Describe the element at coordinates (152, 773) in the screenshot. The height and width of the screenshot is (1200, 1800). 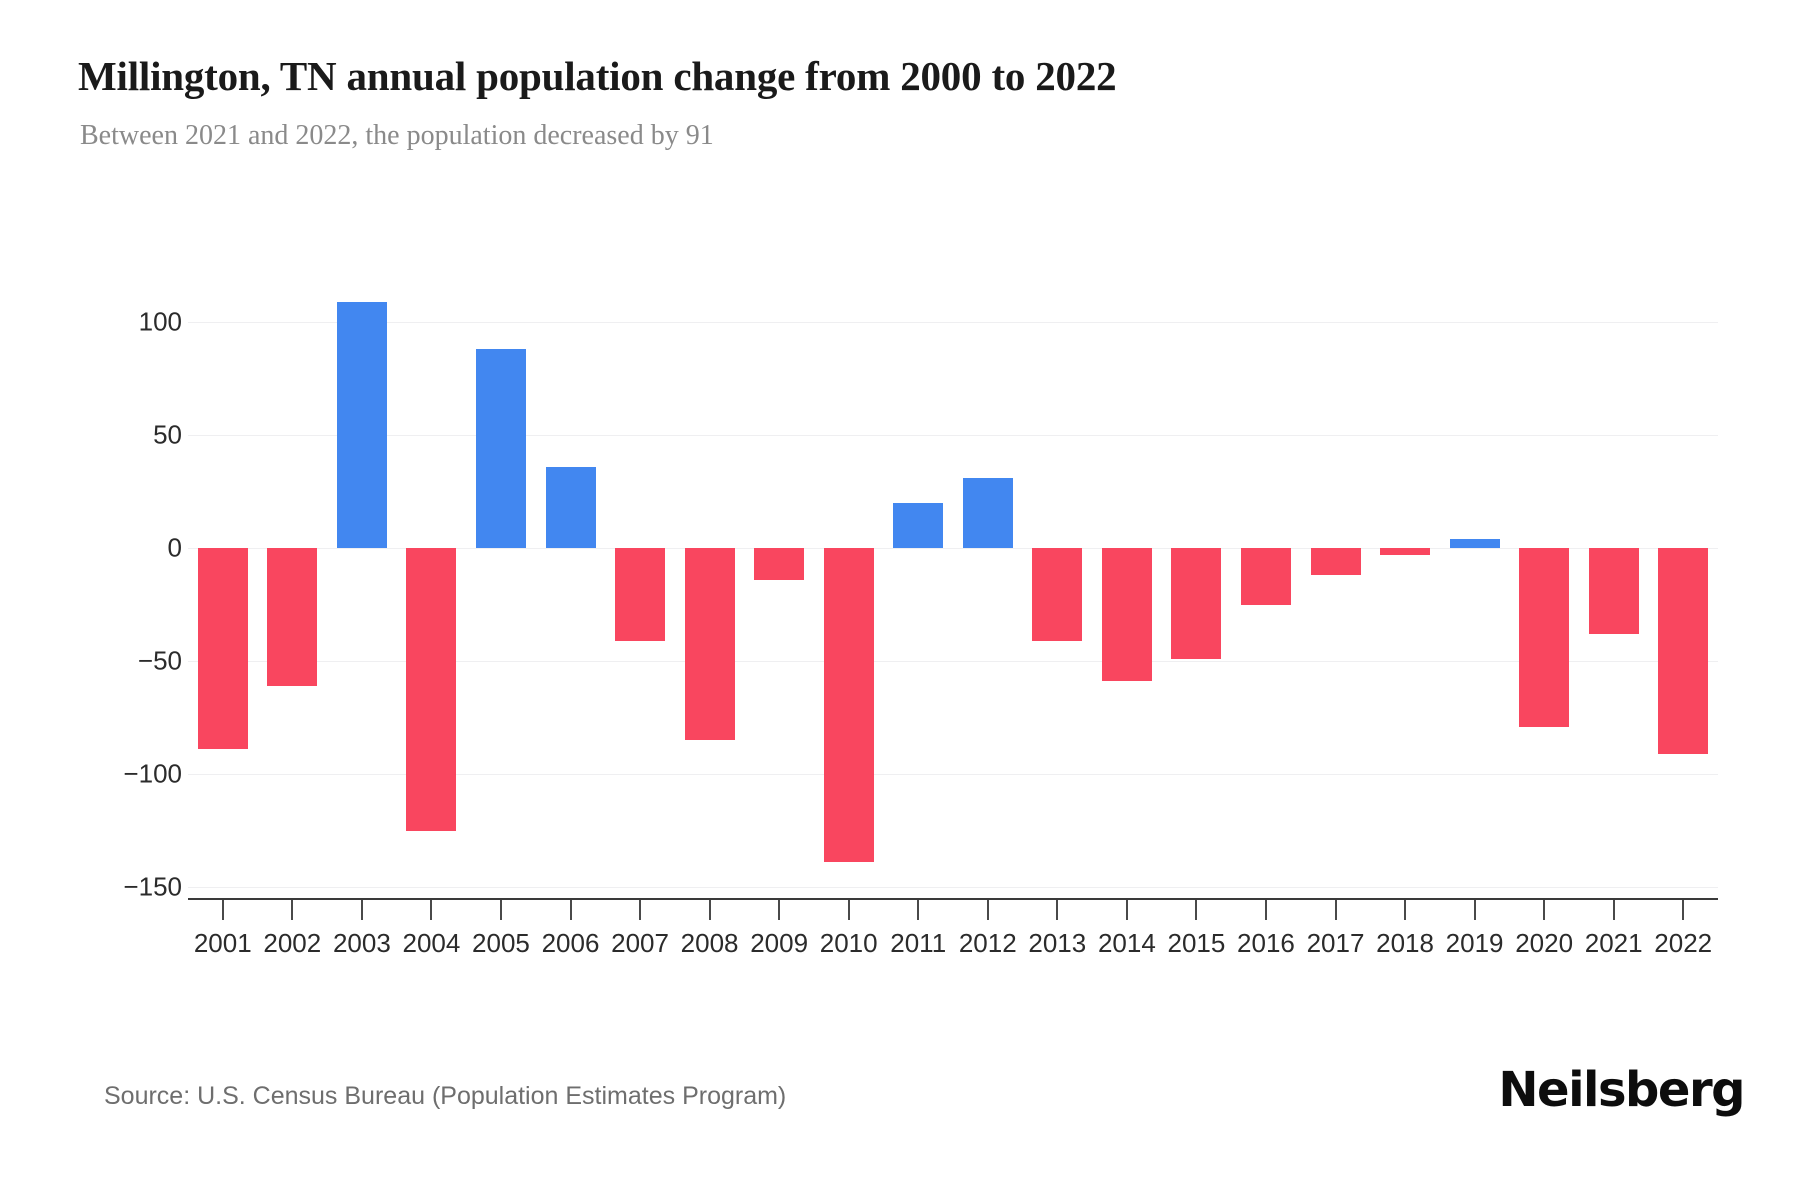
I see `y-axis-tick-label: −100` at that location.